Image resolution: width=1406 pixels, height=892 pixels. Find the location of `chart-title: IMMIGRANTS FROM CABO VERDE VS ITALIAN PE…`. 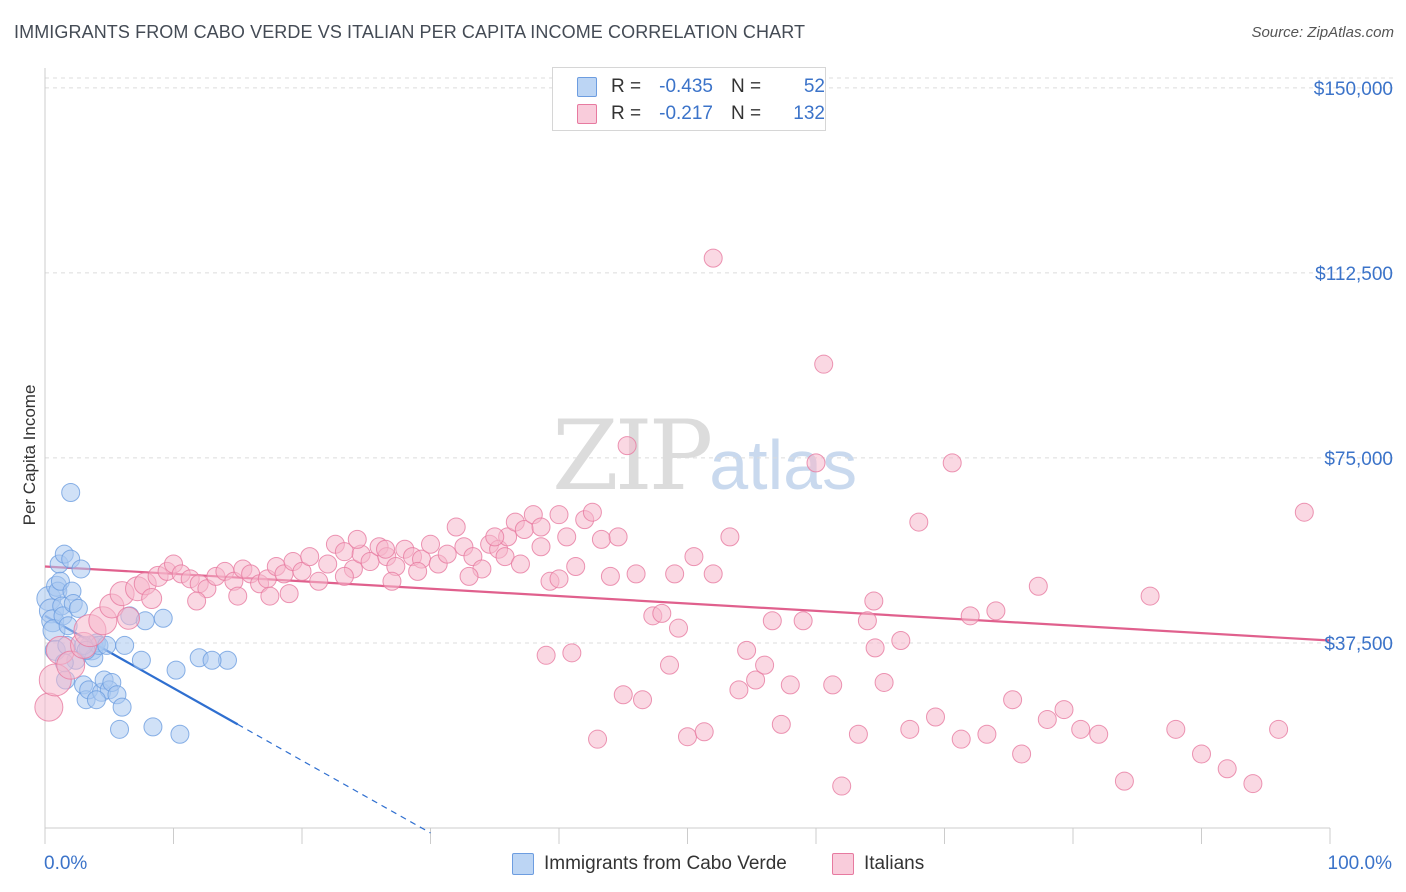

chart-title: IMMIGRANTS FROM CABO VERDE VS ITALIAN PE… is located at coordinates (410, 32).